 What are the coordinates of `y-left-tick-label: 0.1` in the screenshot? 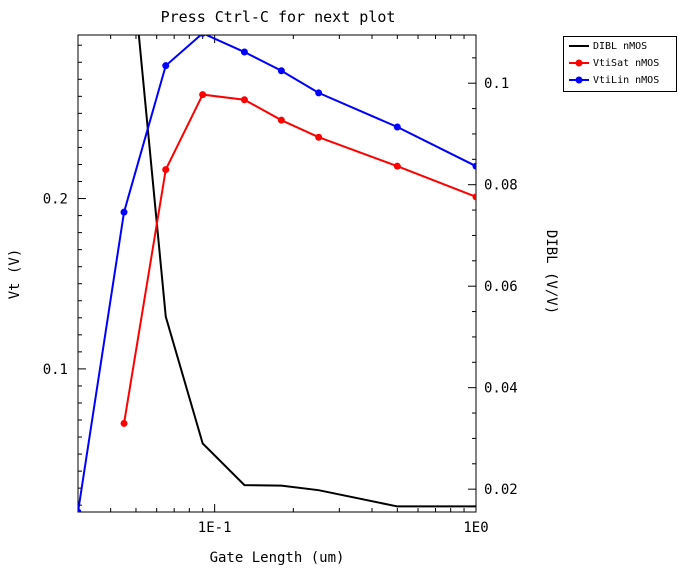 It's located at (55, 370).